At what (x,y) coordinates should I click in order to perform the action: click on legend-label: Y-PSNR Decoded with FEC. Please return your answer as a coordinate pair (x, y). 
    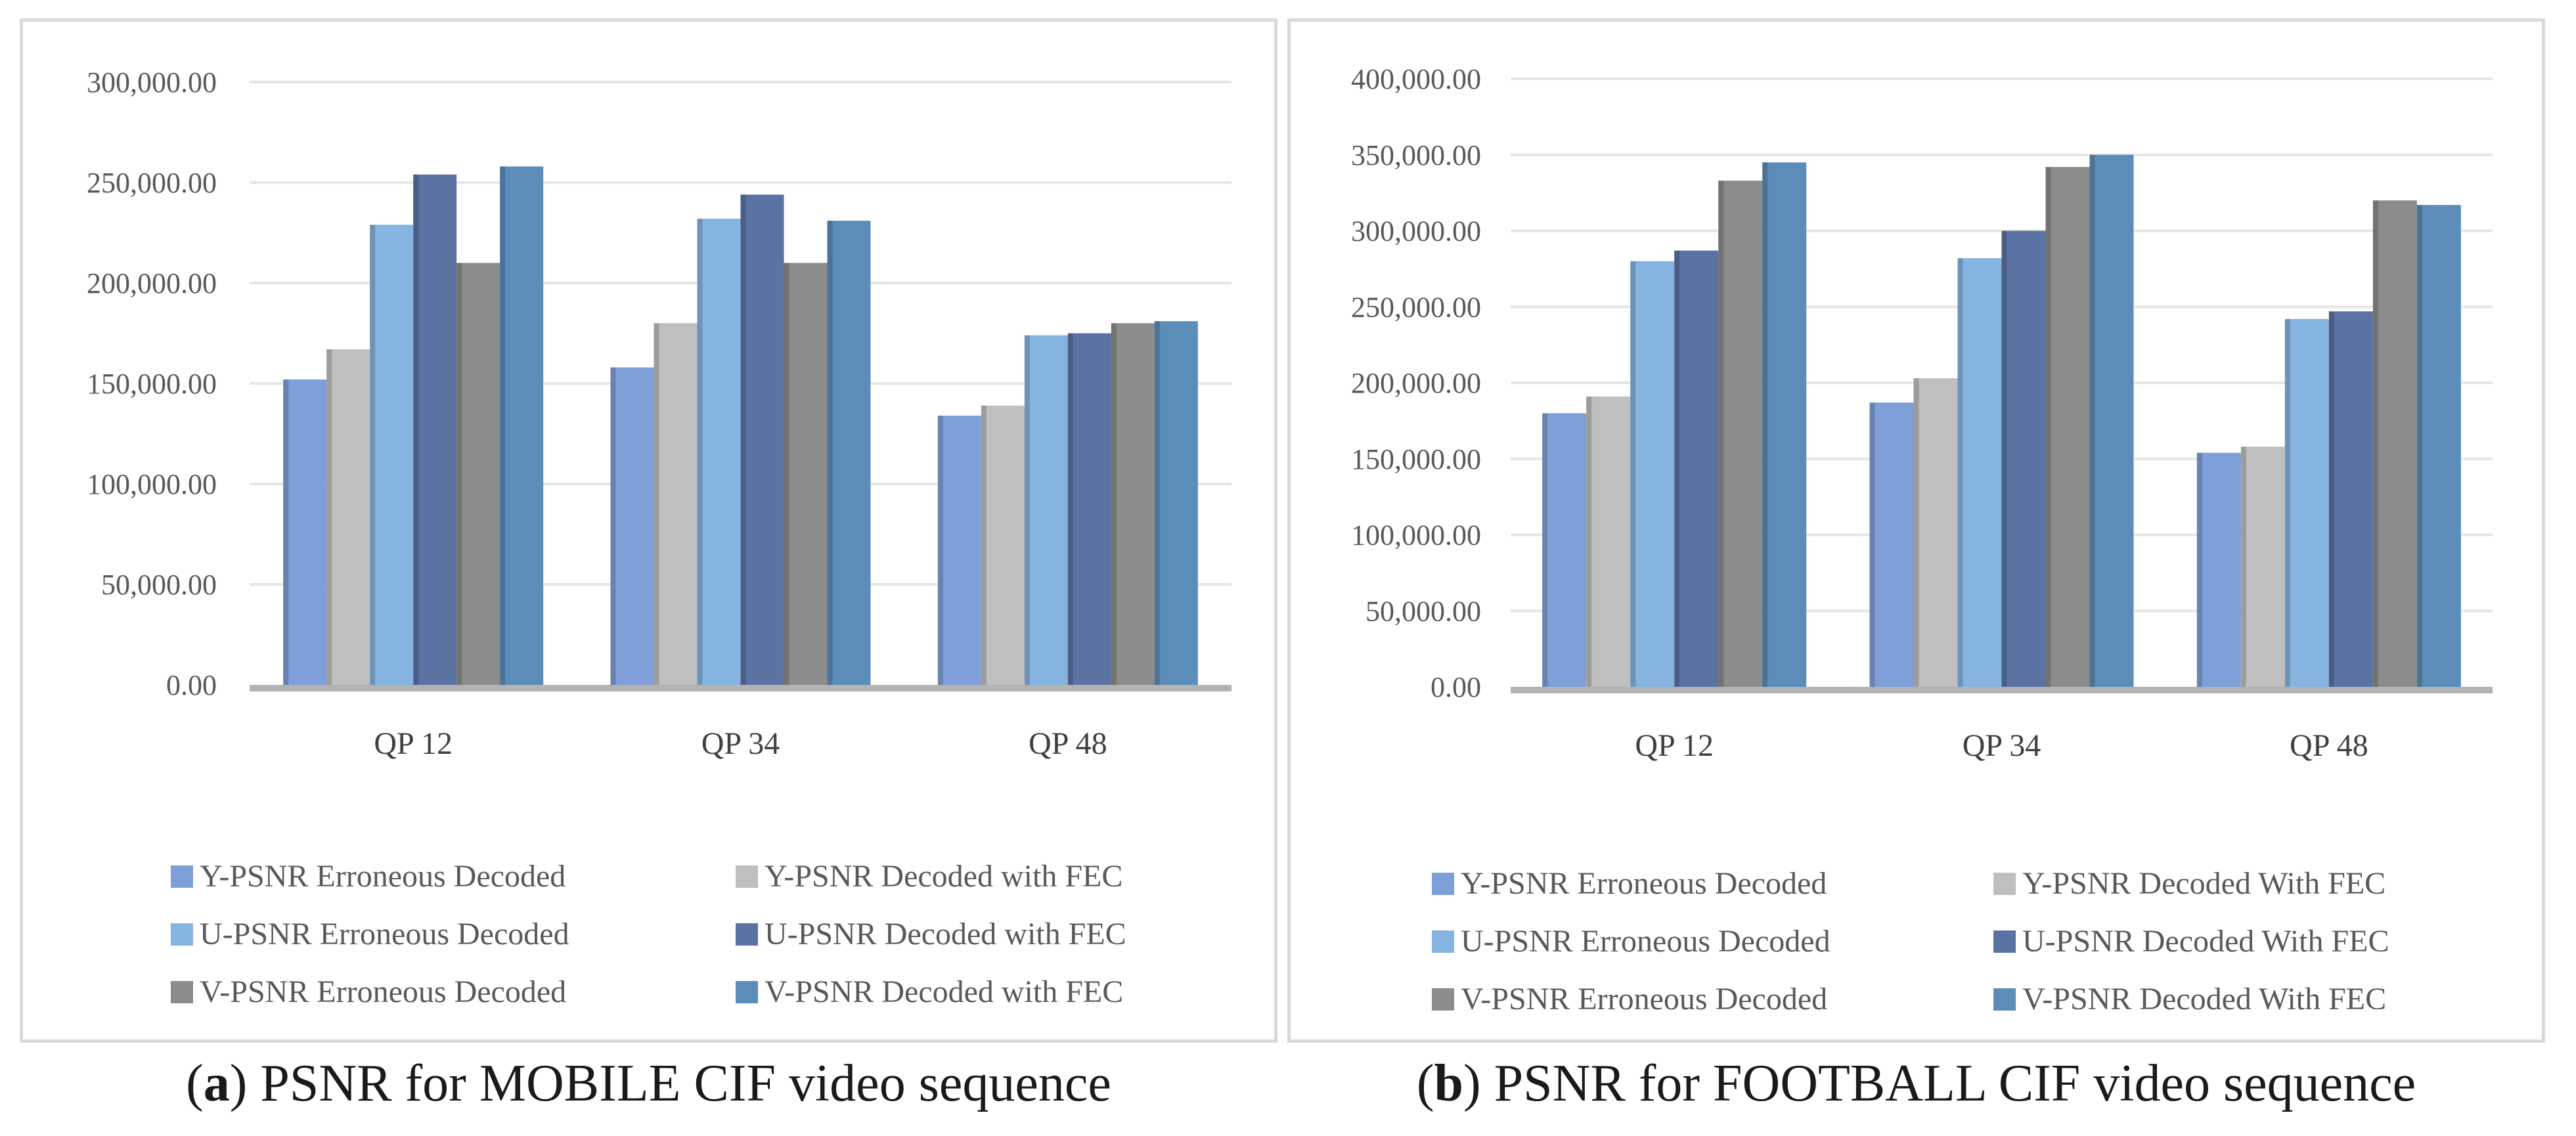
    Looking at the image, I should click on (943, 876).